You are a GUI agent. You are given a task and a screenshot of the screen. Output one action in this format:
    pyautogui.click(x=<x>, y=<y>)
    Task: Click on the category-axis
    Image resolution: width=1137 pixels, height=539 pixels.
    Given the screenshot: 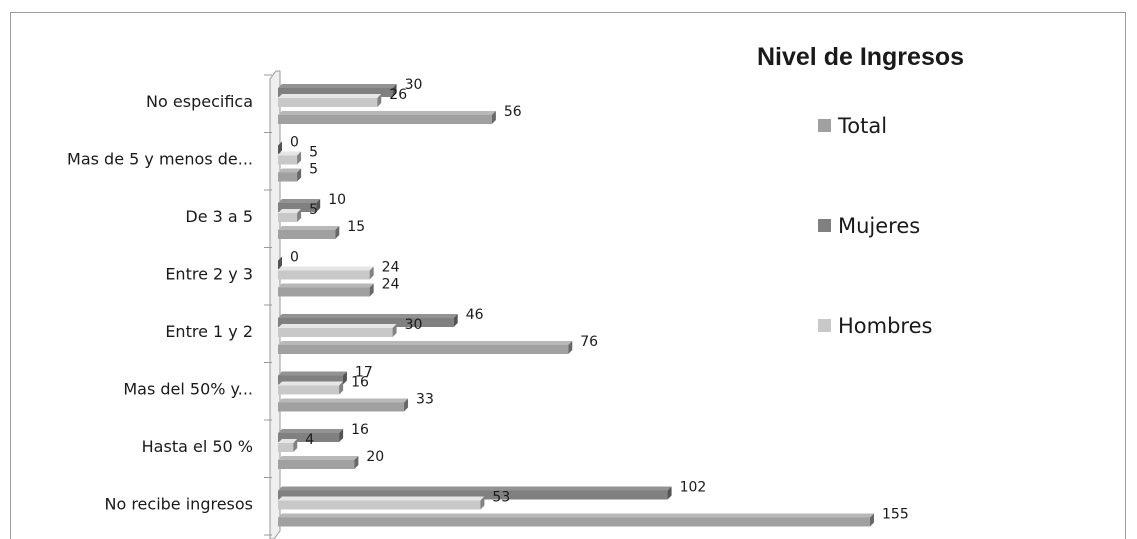 What is the action you would take?
    pyautogui.click(x=272, y=304)
    